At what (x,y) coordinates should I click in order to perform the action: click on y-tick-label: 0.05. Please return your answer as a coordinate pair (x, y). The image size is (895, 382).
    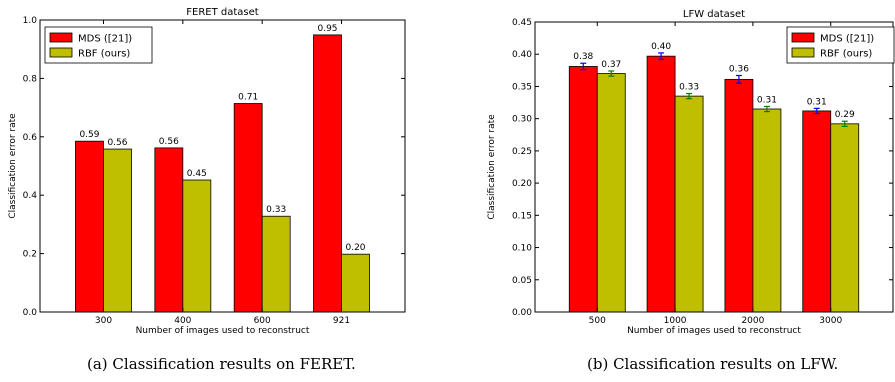
    Looking at the image, I should click on (522, 281).